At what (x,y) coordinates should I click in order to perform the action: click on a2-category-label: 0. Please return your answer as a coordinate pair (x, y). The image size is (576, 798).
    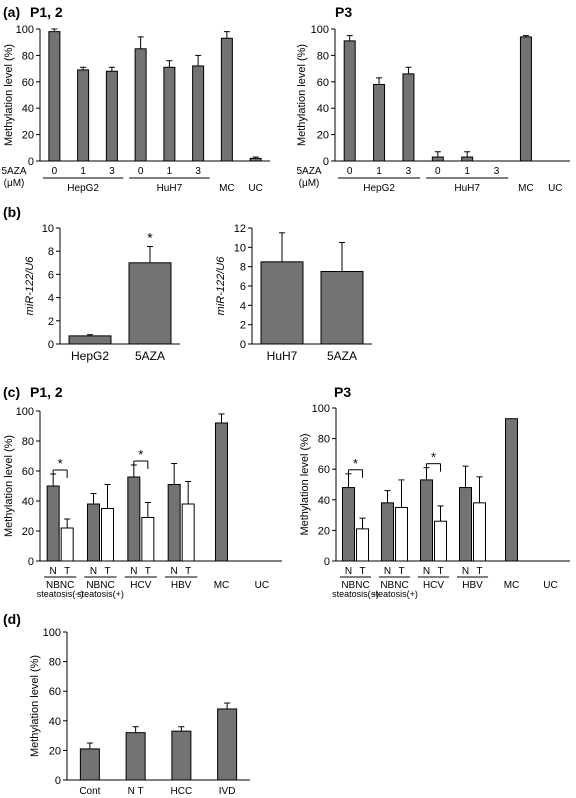
    Looking at the image, I should click on (438, 171).